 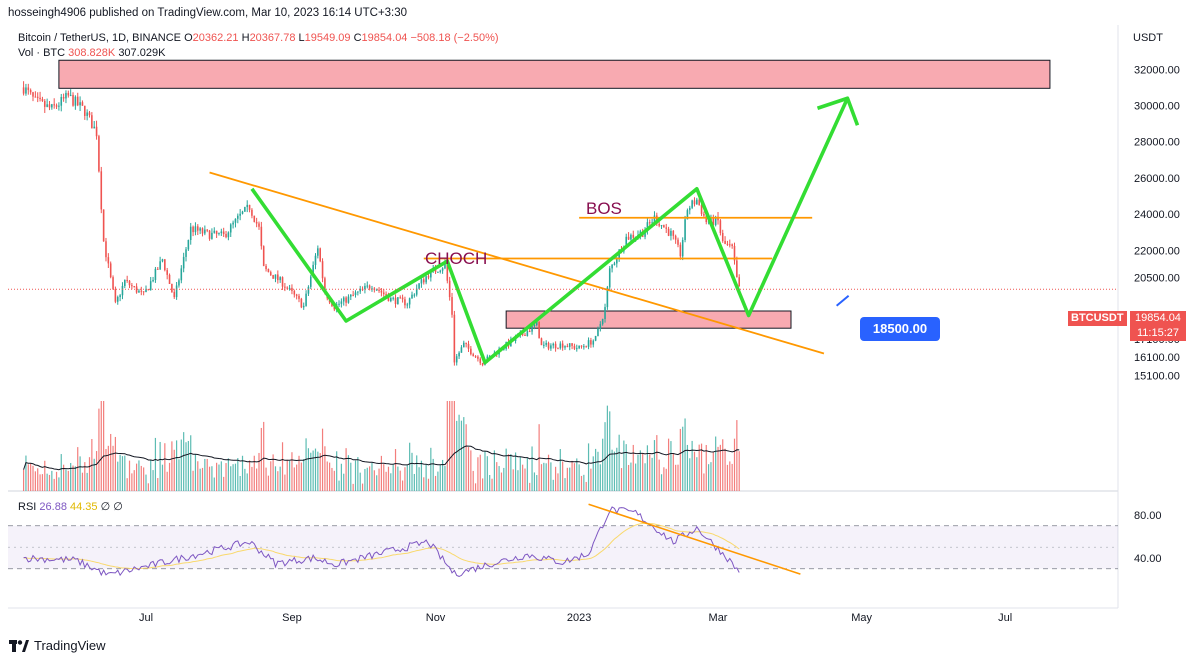 What do you see at coordinates (301, 38) in the screenshot?
I see `low-label: L` at bounding box center [301, 38].